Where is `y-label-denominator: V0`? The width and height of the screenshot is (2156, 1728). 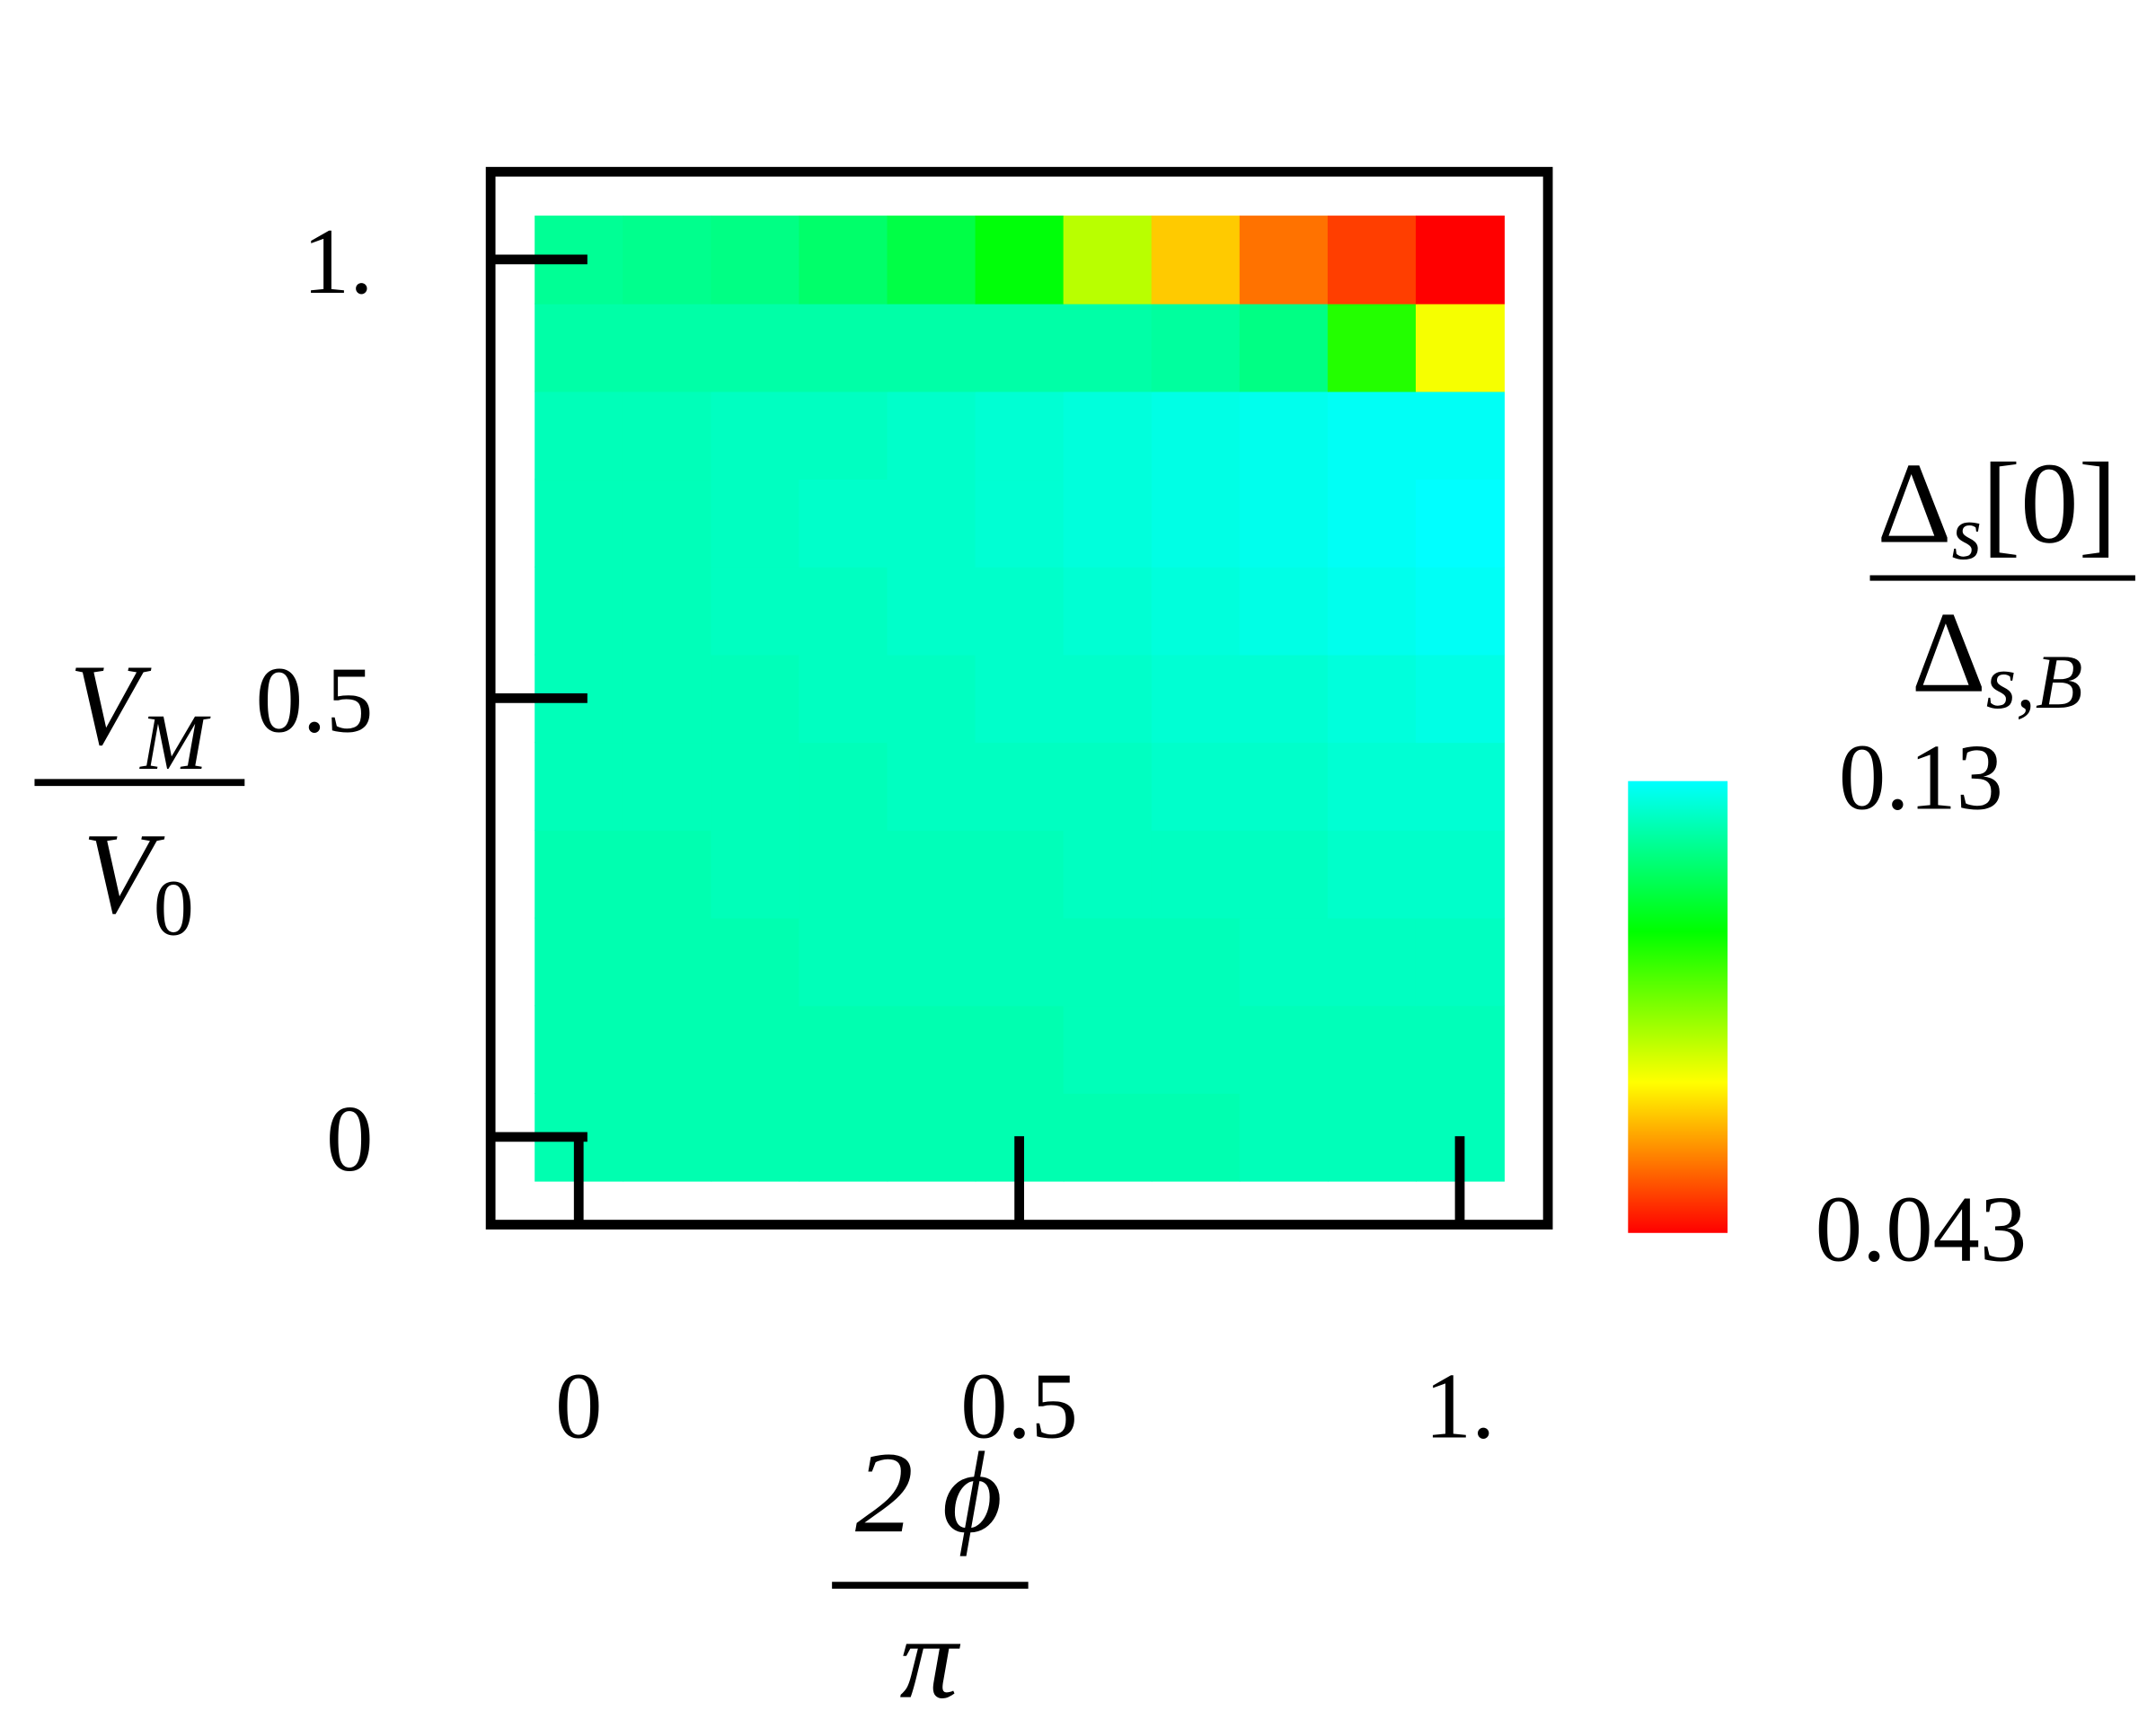
y-label-denominator: V0 is located at coordinates (139, 881).